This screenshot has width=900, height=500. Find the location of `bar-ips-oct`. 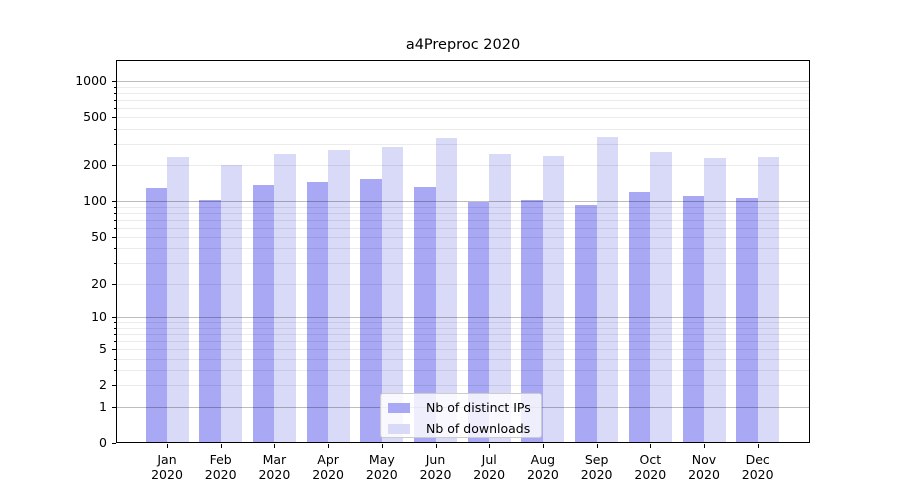

bar-ips-oct is located at coordinates (639, 317).